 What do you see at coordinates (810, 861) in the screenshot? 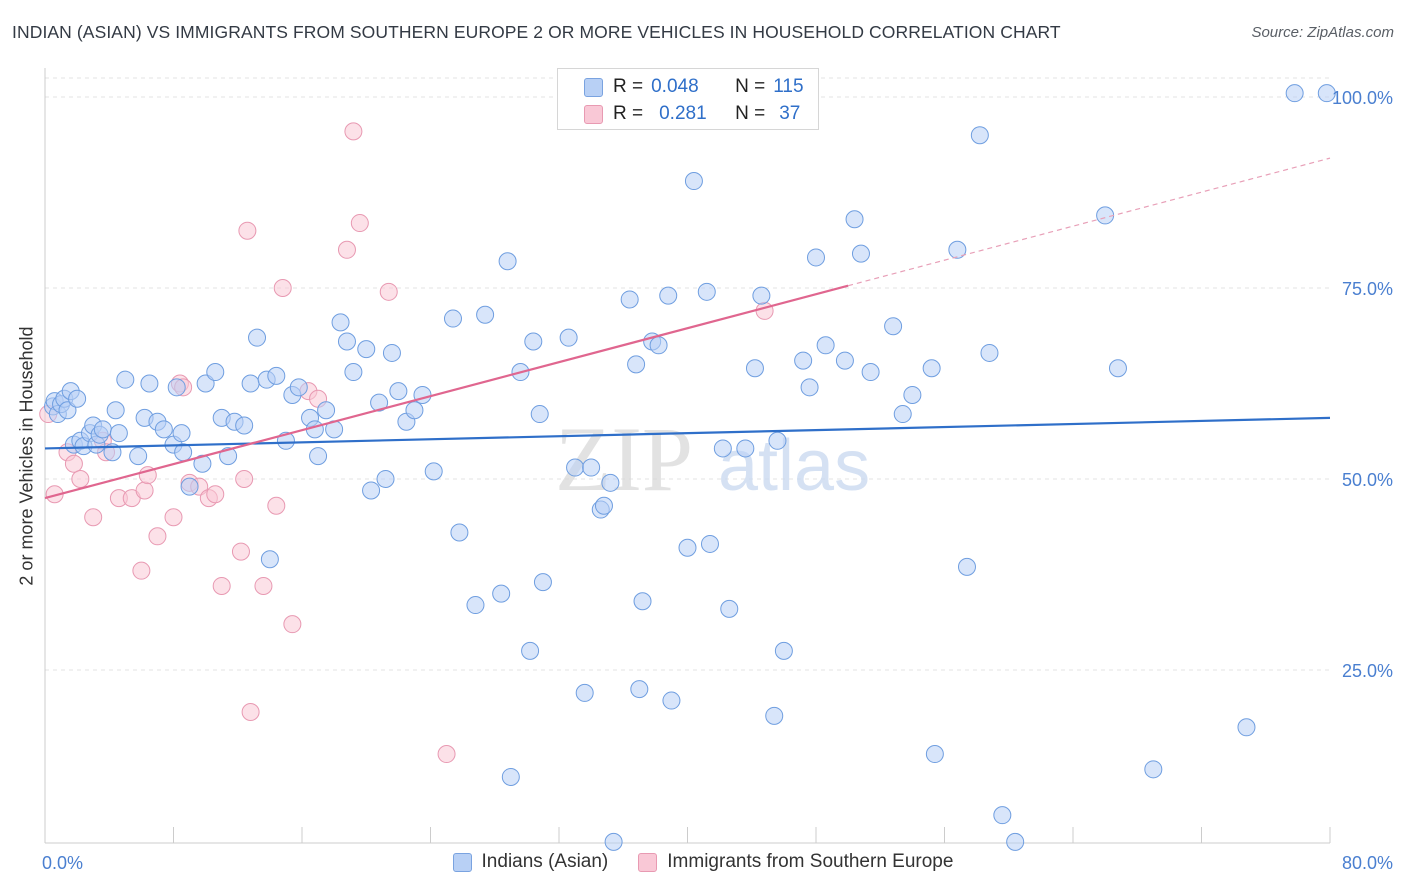
I see `legend-label-pink: Immigrants from Southern Europe` at bounding box center [810, 861].